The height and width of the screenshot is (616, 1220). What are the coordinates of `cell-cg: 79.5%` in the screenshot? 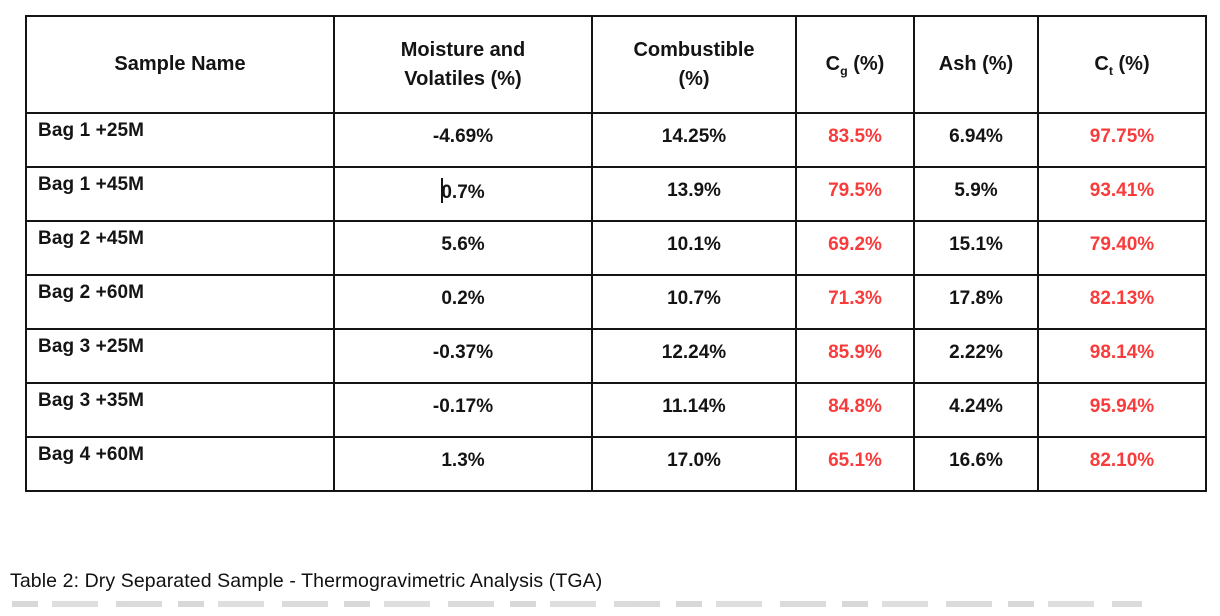 It's located at (855, 194).